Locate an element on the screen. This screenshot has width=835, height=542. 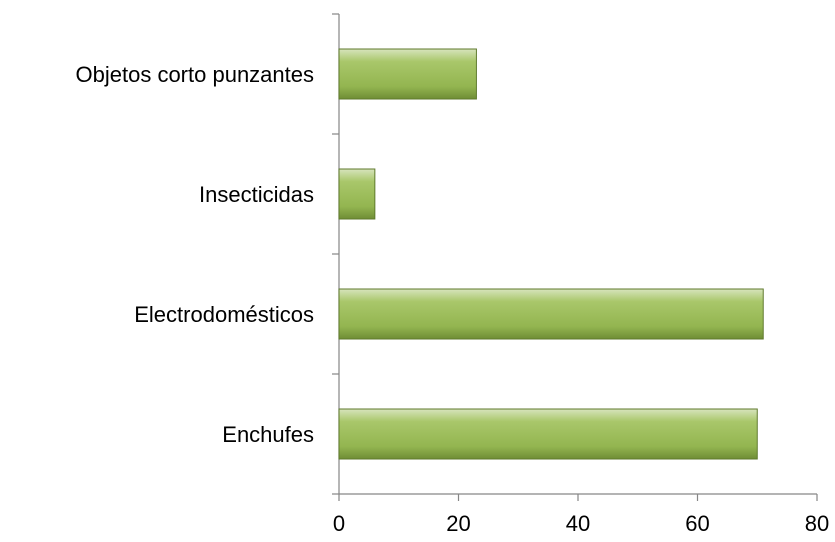
y-tick-label: Electrodomésticos is located at coordinates (224, 314).